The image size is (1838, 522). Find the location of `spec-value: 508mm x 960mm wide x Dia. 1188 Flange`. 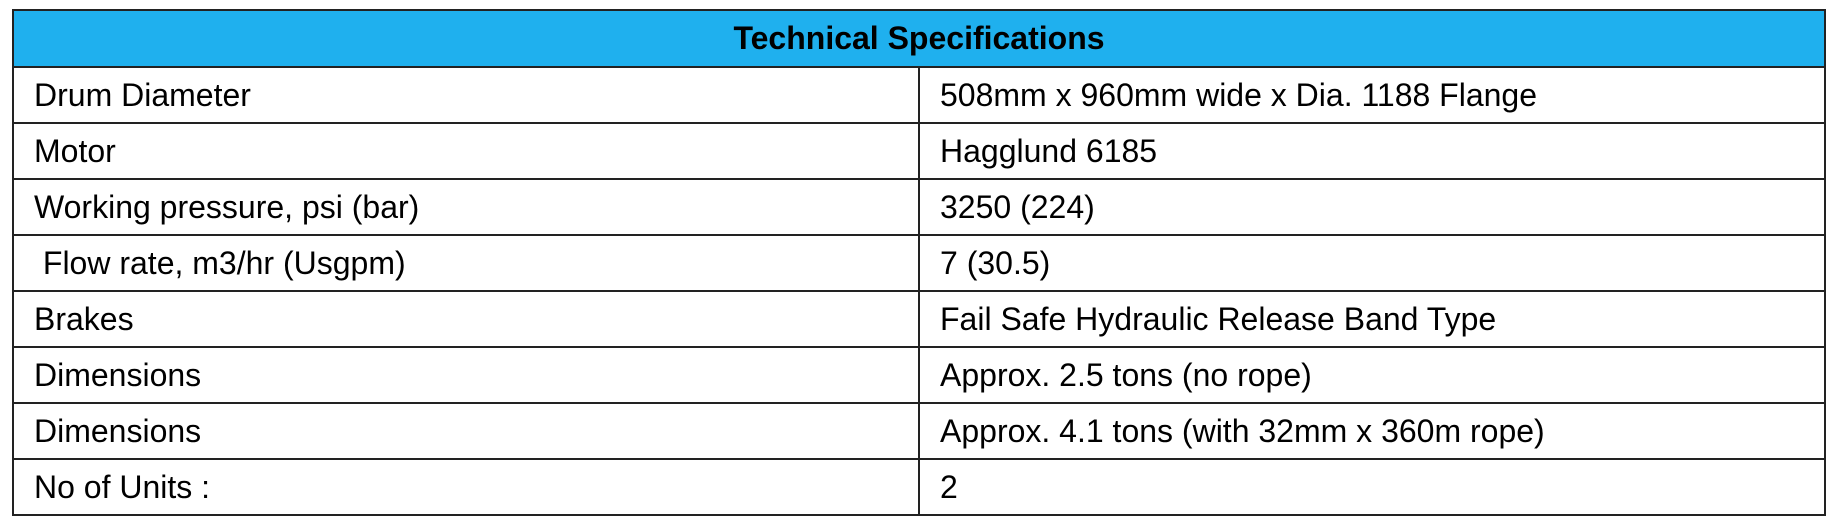

spec-value: 508mm x 960mm wide x Dia. 1188 Flange is located at coordinates (1372, 95).